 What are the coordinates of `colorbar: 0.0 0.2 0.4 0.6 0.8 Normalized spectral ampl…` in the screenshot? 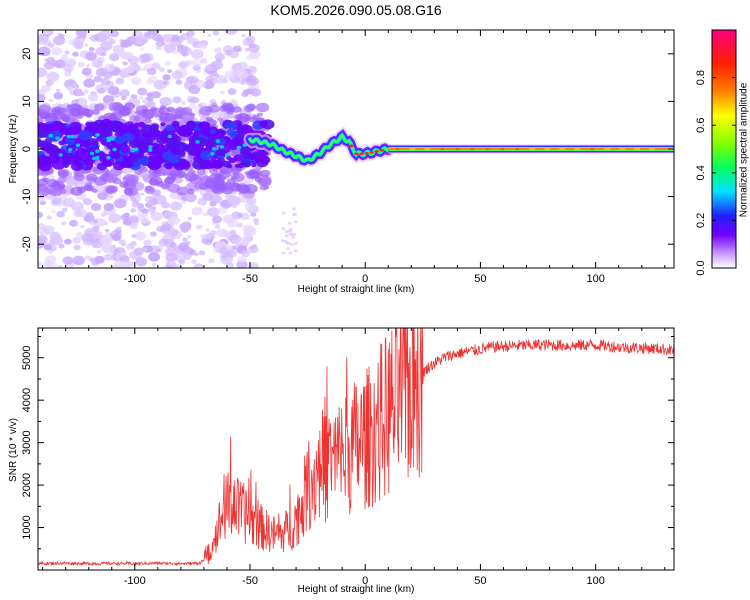 It's located at (722, 152).